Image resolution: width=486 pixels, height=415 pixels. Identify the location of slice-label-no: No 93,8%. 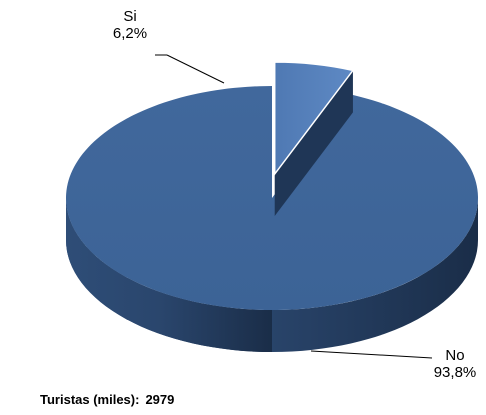
(455, 364).